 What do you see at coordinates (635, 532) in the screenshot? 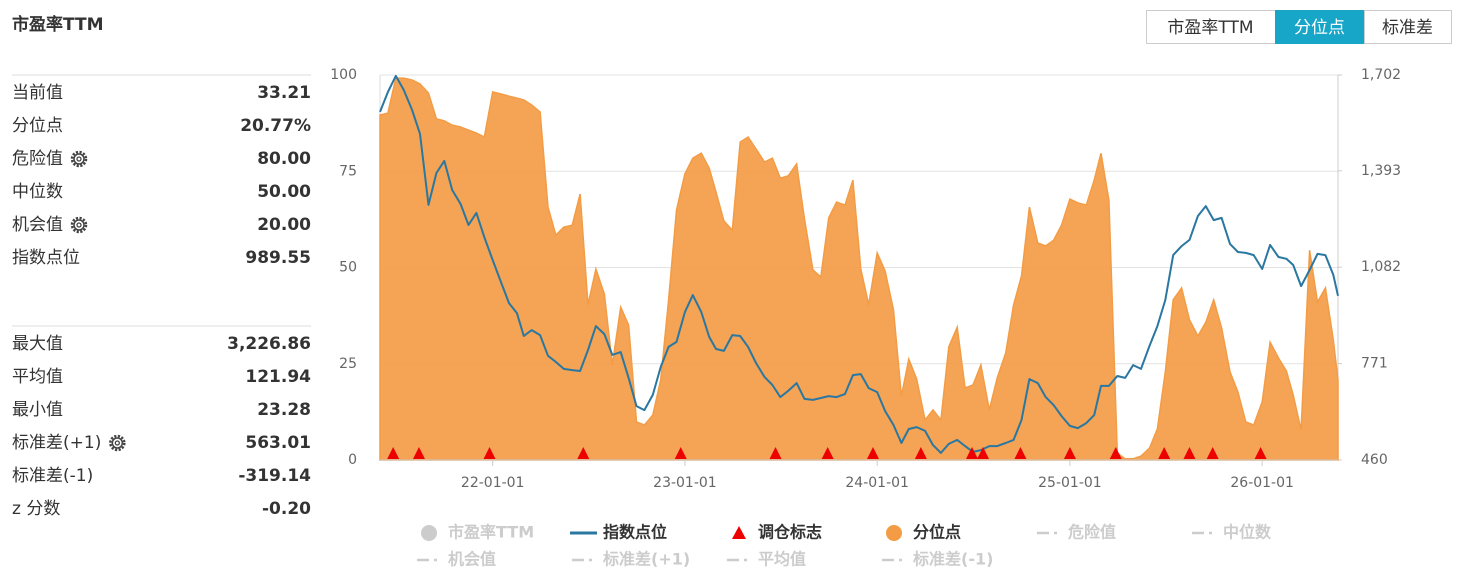
I see `legend-label: 指数点位` at bounding box center [635, 532].